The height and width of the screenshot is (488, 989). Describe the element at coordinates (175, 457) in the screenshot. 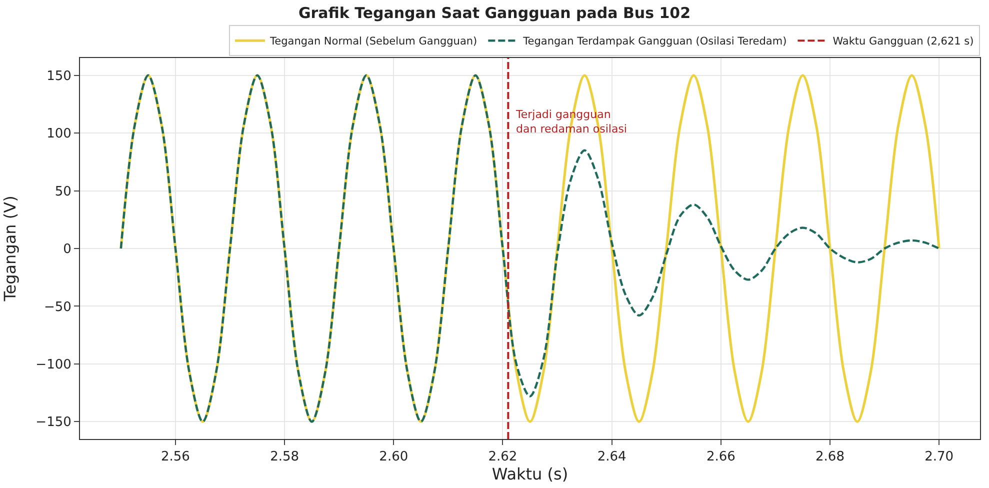

I see `x-tick-label: 2.56` at that location.